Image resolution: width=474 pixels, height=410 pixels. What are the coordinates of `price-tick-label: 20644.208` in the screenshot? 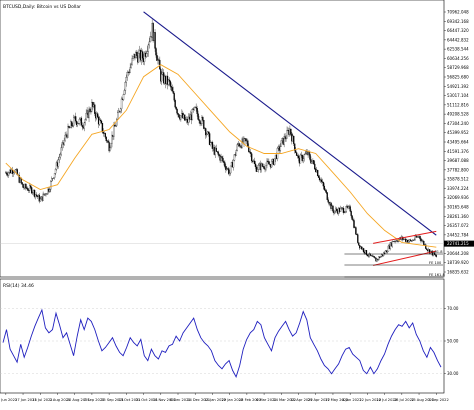 It's located at (458, 253).